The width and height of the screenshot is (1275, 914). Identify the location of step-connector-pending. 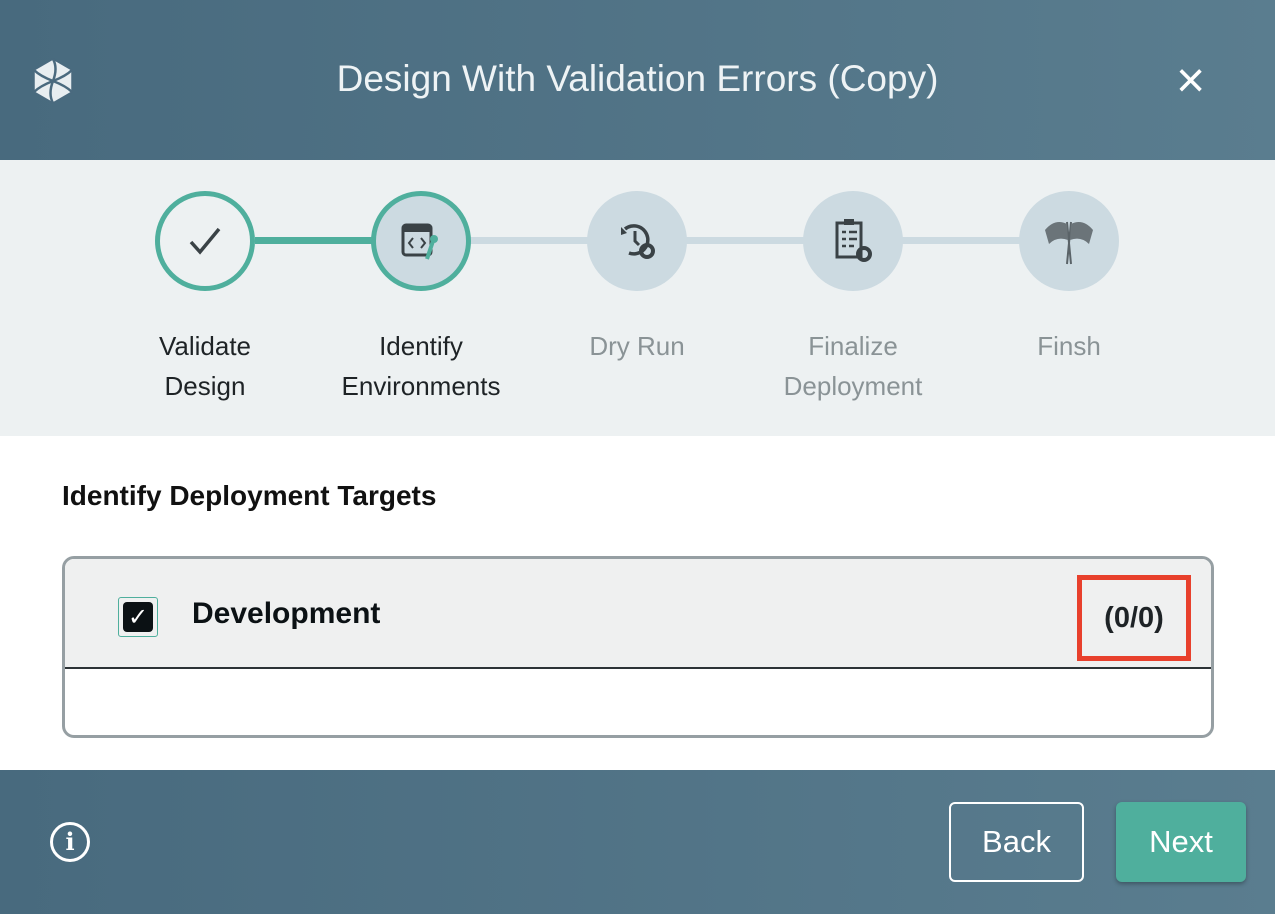
(748, 240).